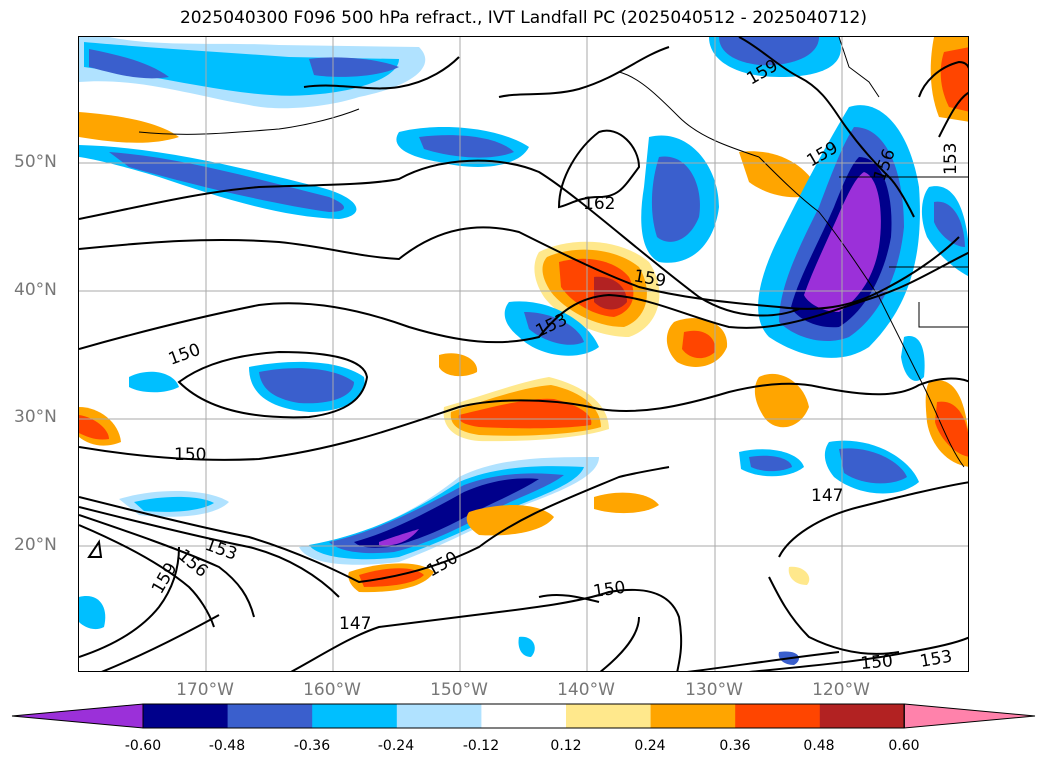 The height and width of the screenshot is (765, 1047). What do you see at coordinates (312, 746) in the screenshot?
I see `colorbar-tick: -0.36` at bounding box center [312, 746].